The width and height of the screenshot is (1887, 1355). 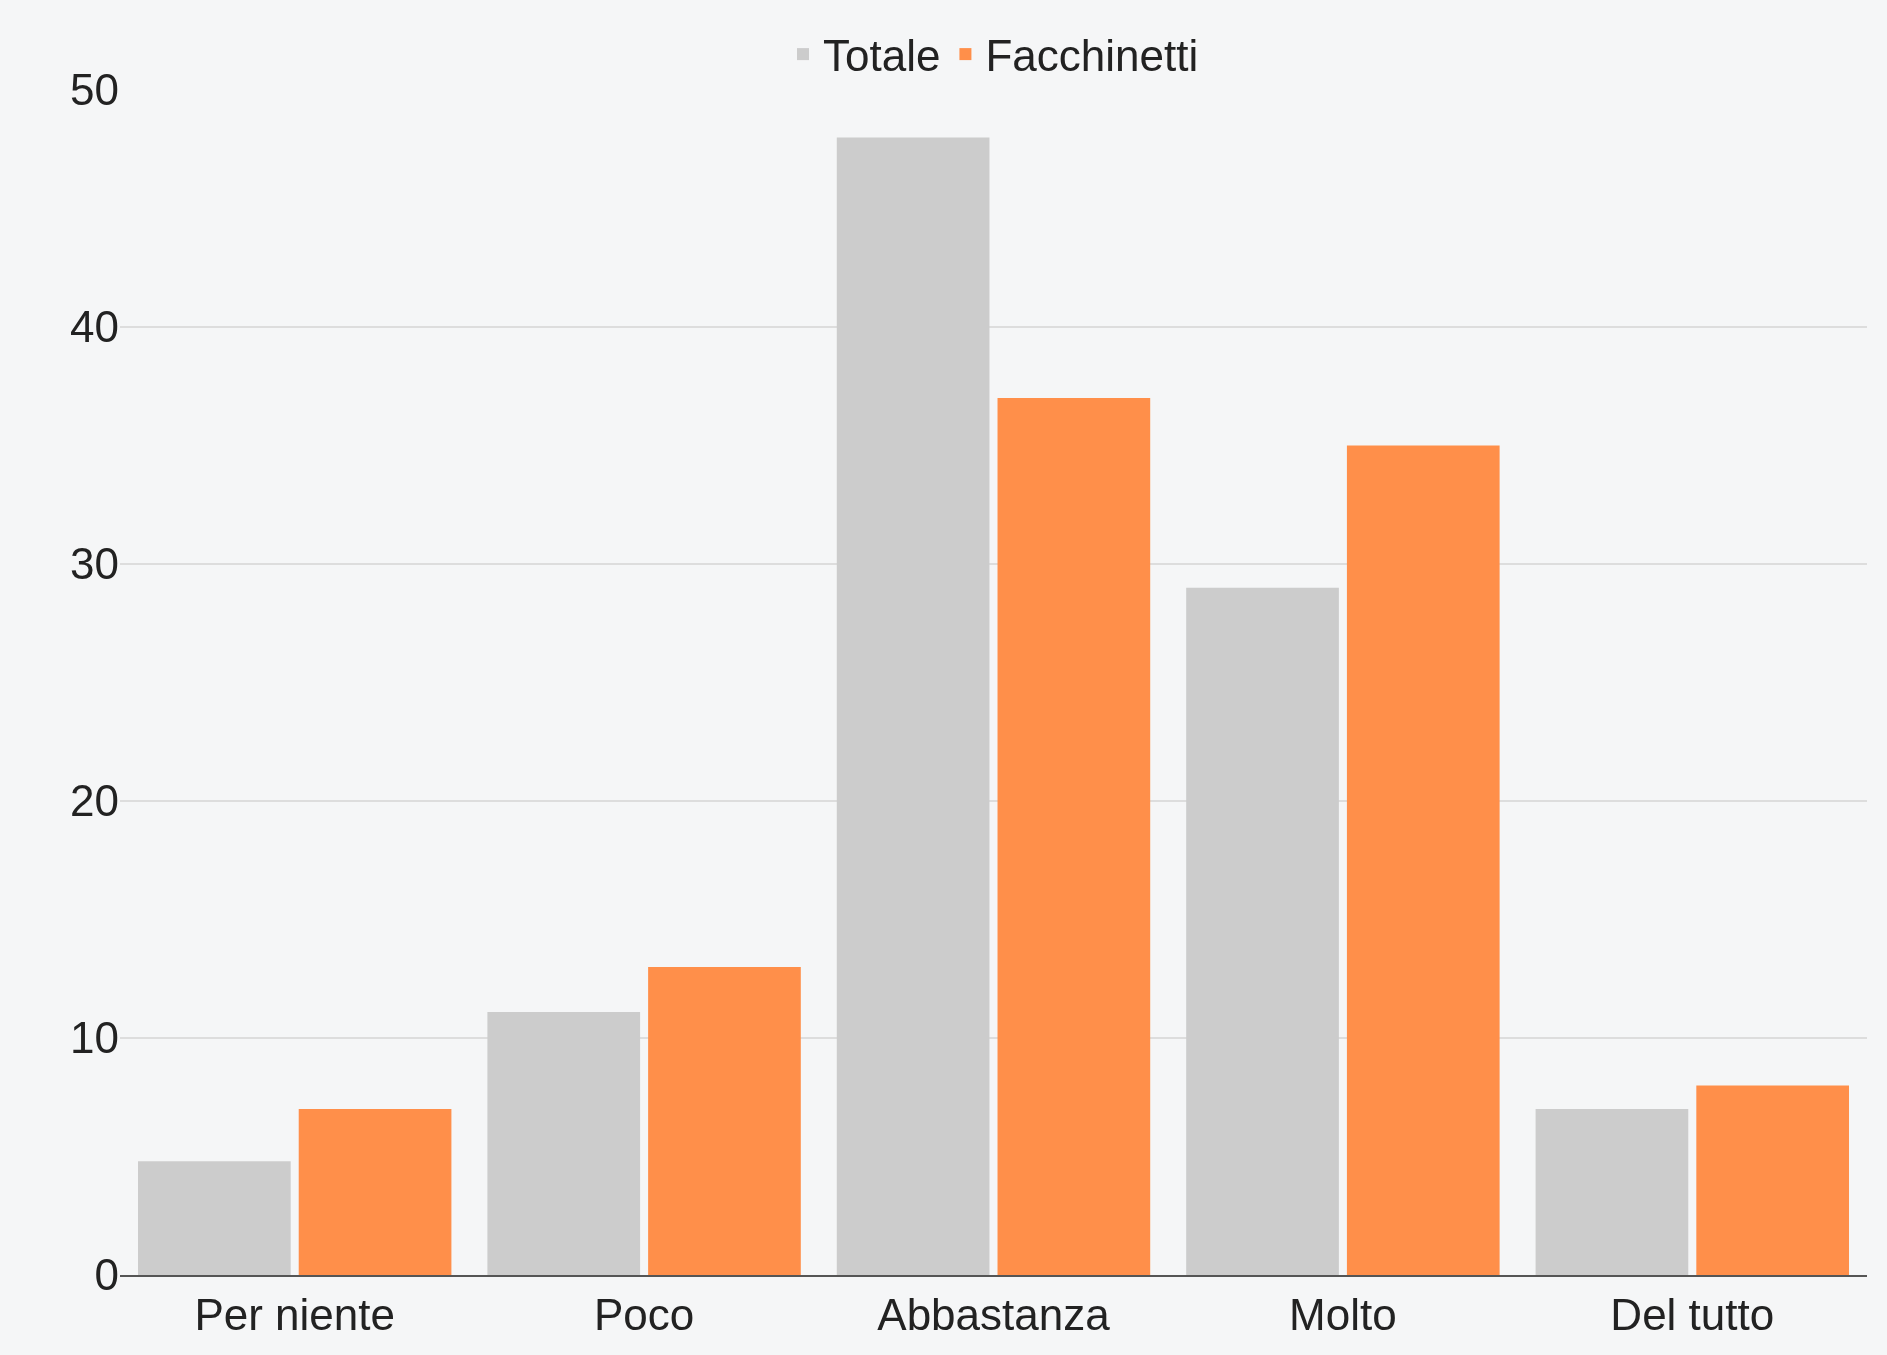 What do you see at coordinates (1343, 1314) in the screenshot?
I see `x-tick-label: Molto` at bounding box center [1343, 1314].